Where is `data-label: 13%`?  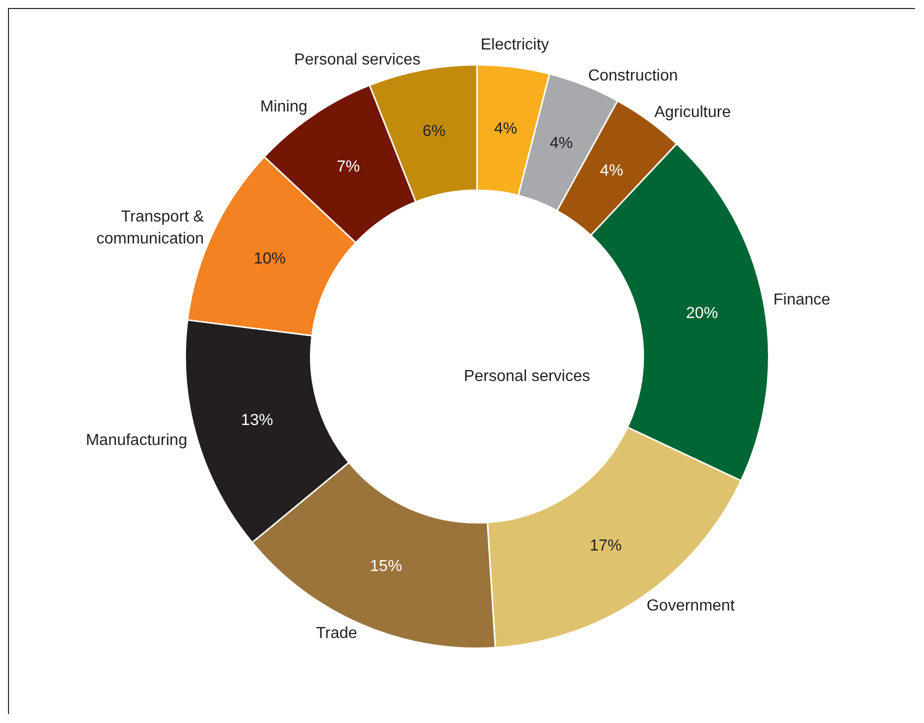 data-label: 13% is located at coordinates (257, 420).